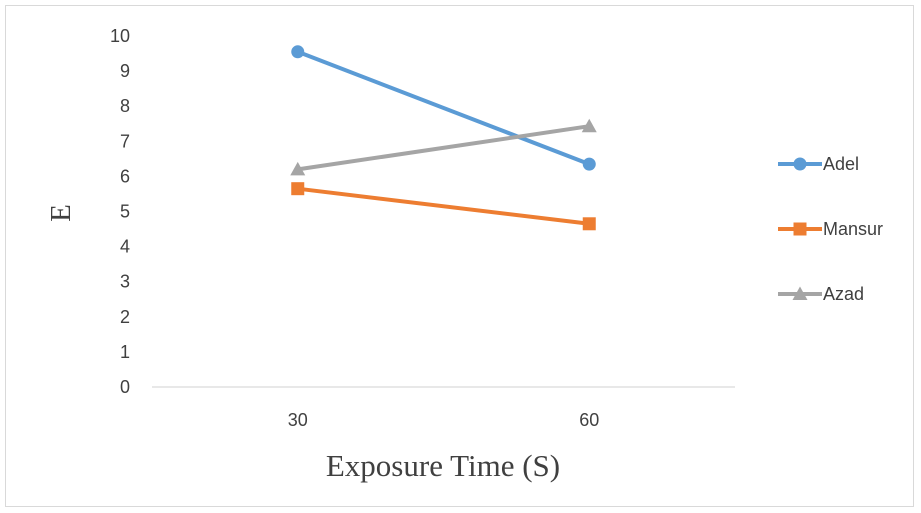  I want to click on y-tick-label: 7, so click(125, 141).